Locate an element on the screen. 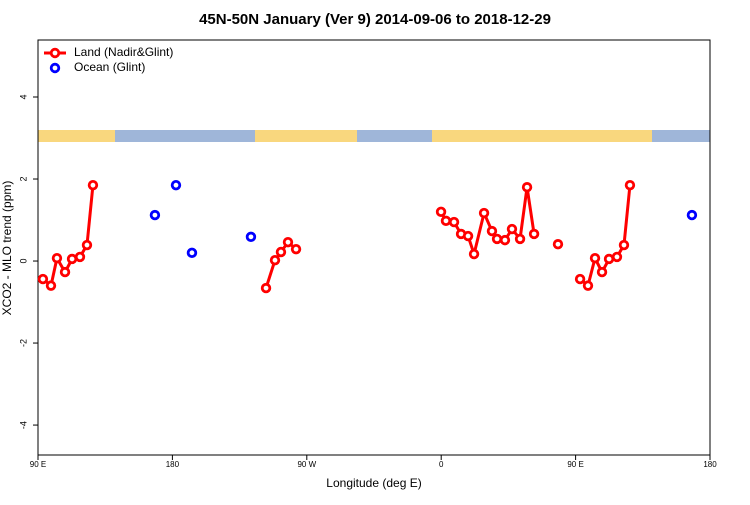  y-tick-label: -4 is located at coordinates (23, 425).